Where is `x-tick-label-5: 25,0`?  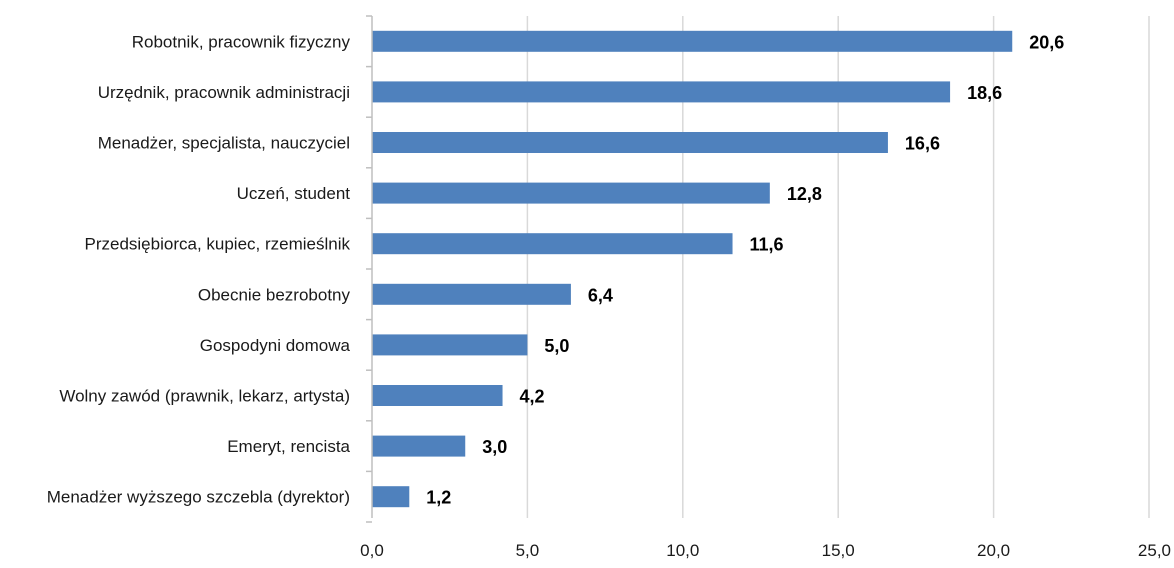
x-tick-label-5: 25,0 is located at coordinates (1154, 550).